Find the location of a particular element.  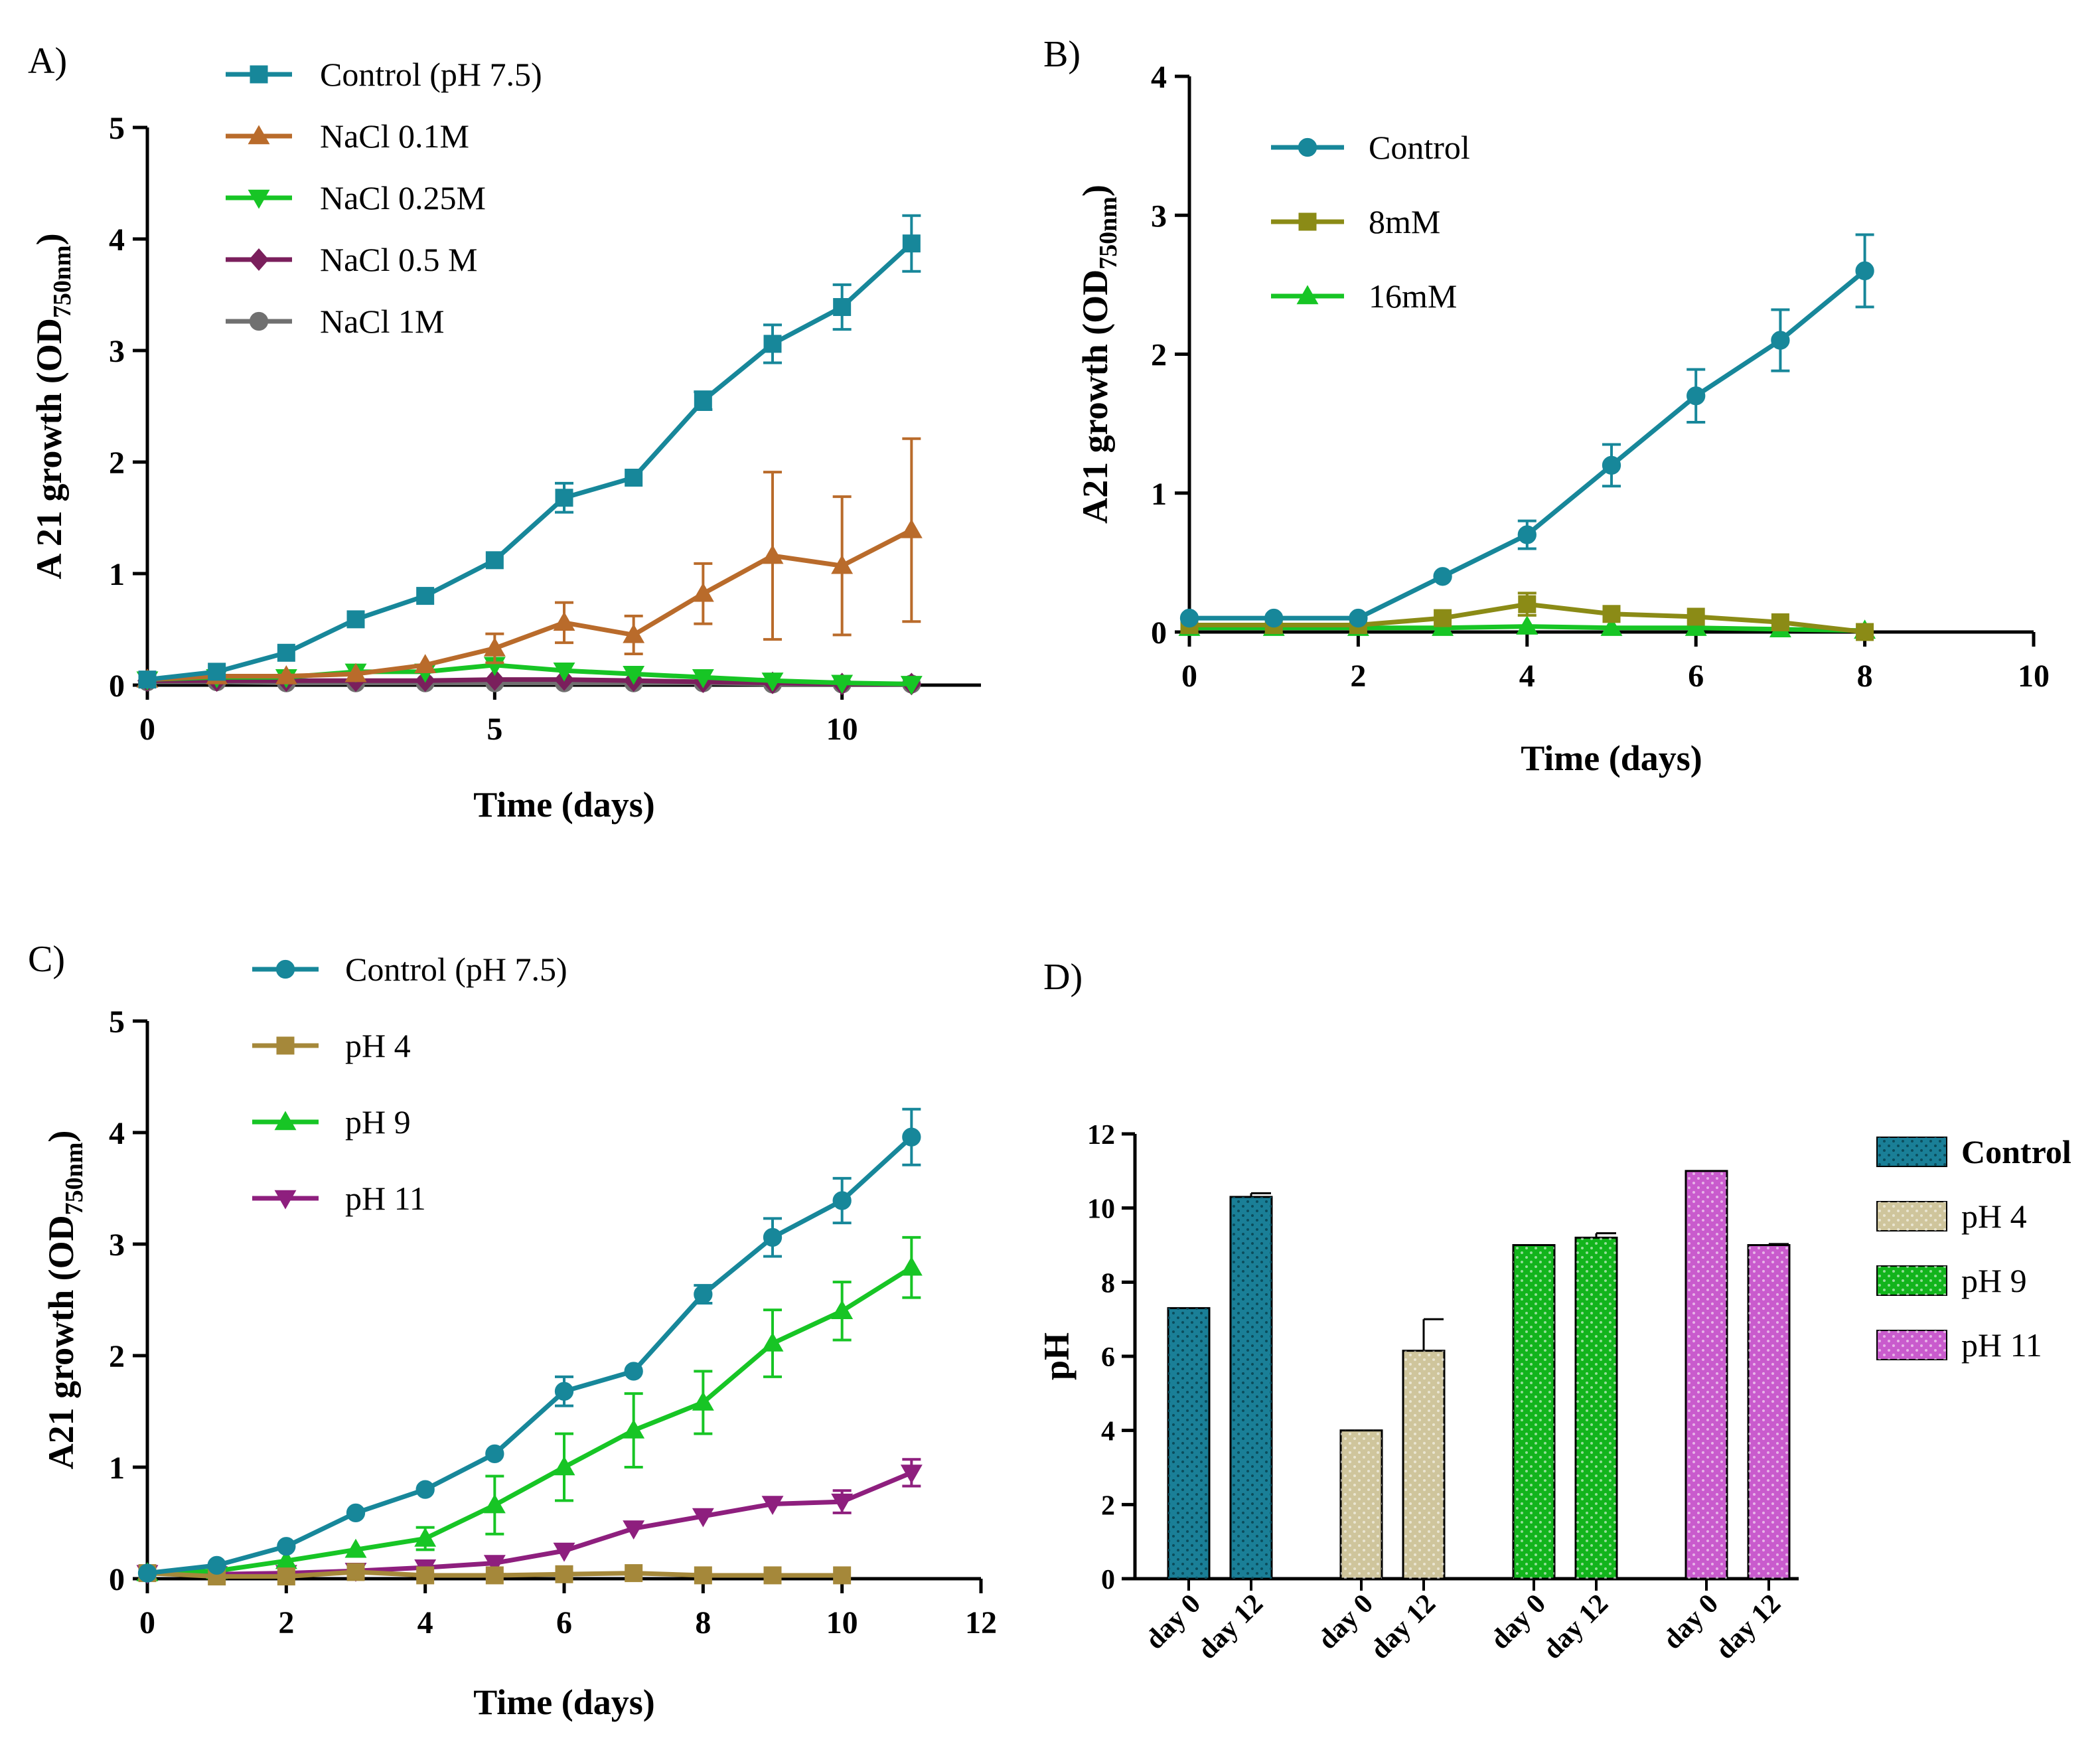

legend-label: NaCl 0.25M is located at coordinates (403, 197).